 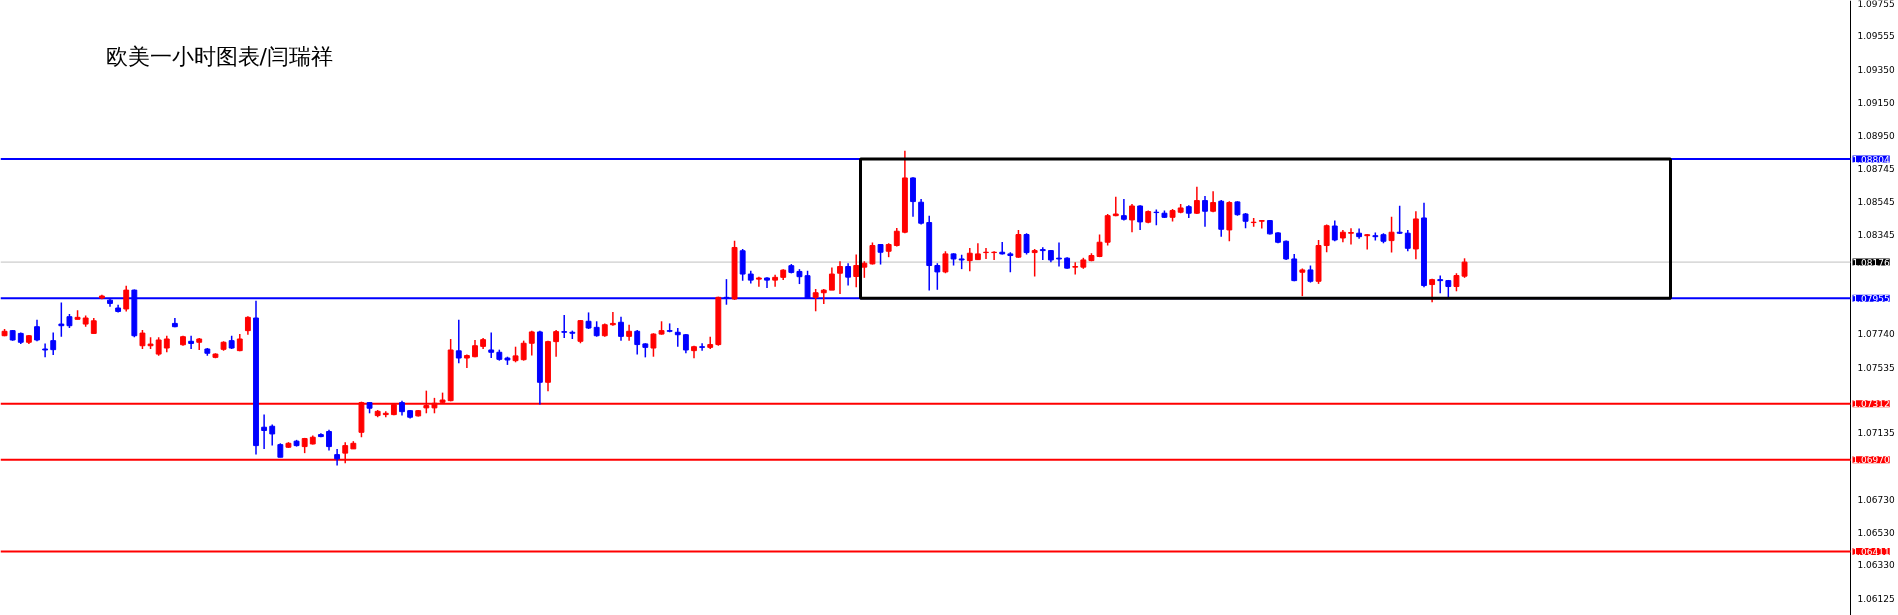 What do you see at coordinates (1876, 4) in the screenshot?
I see `y-tick-label: 1.09755` at bounding box center [1876, 4].